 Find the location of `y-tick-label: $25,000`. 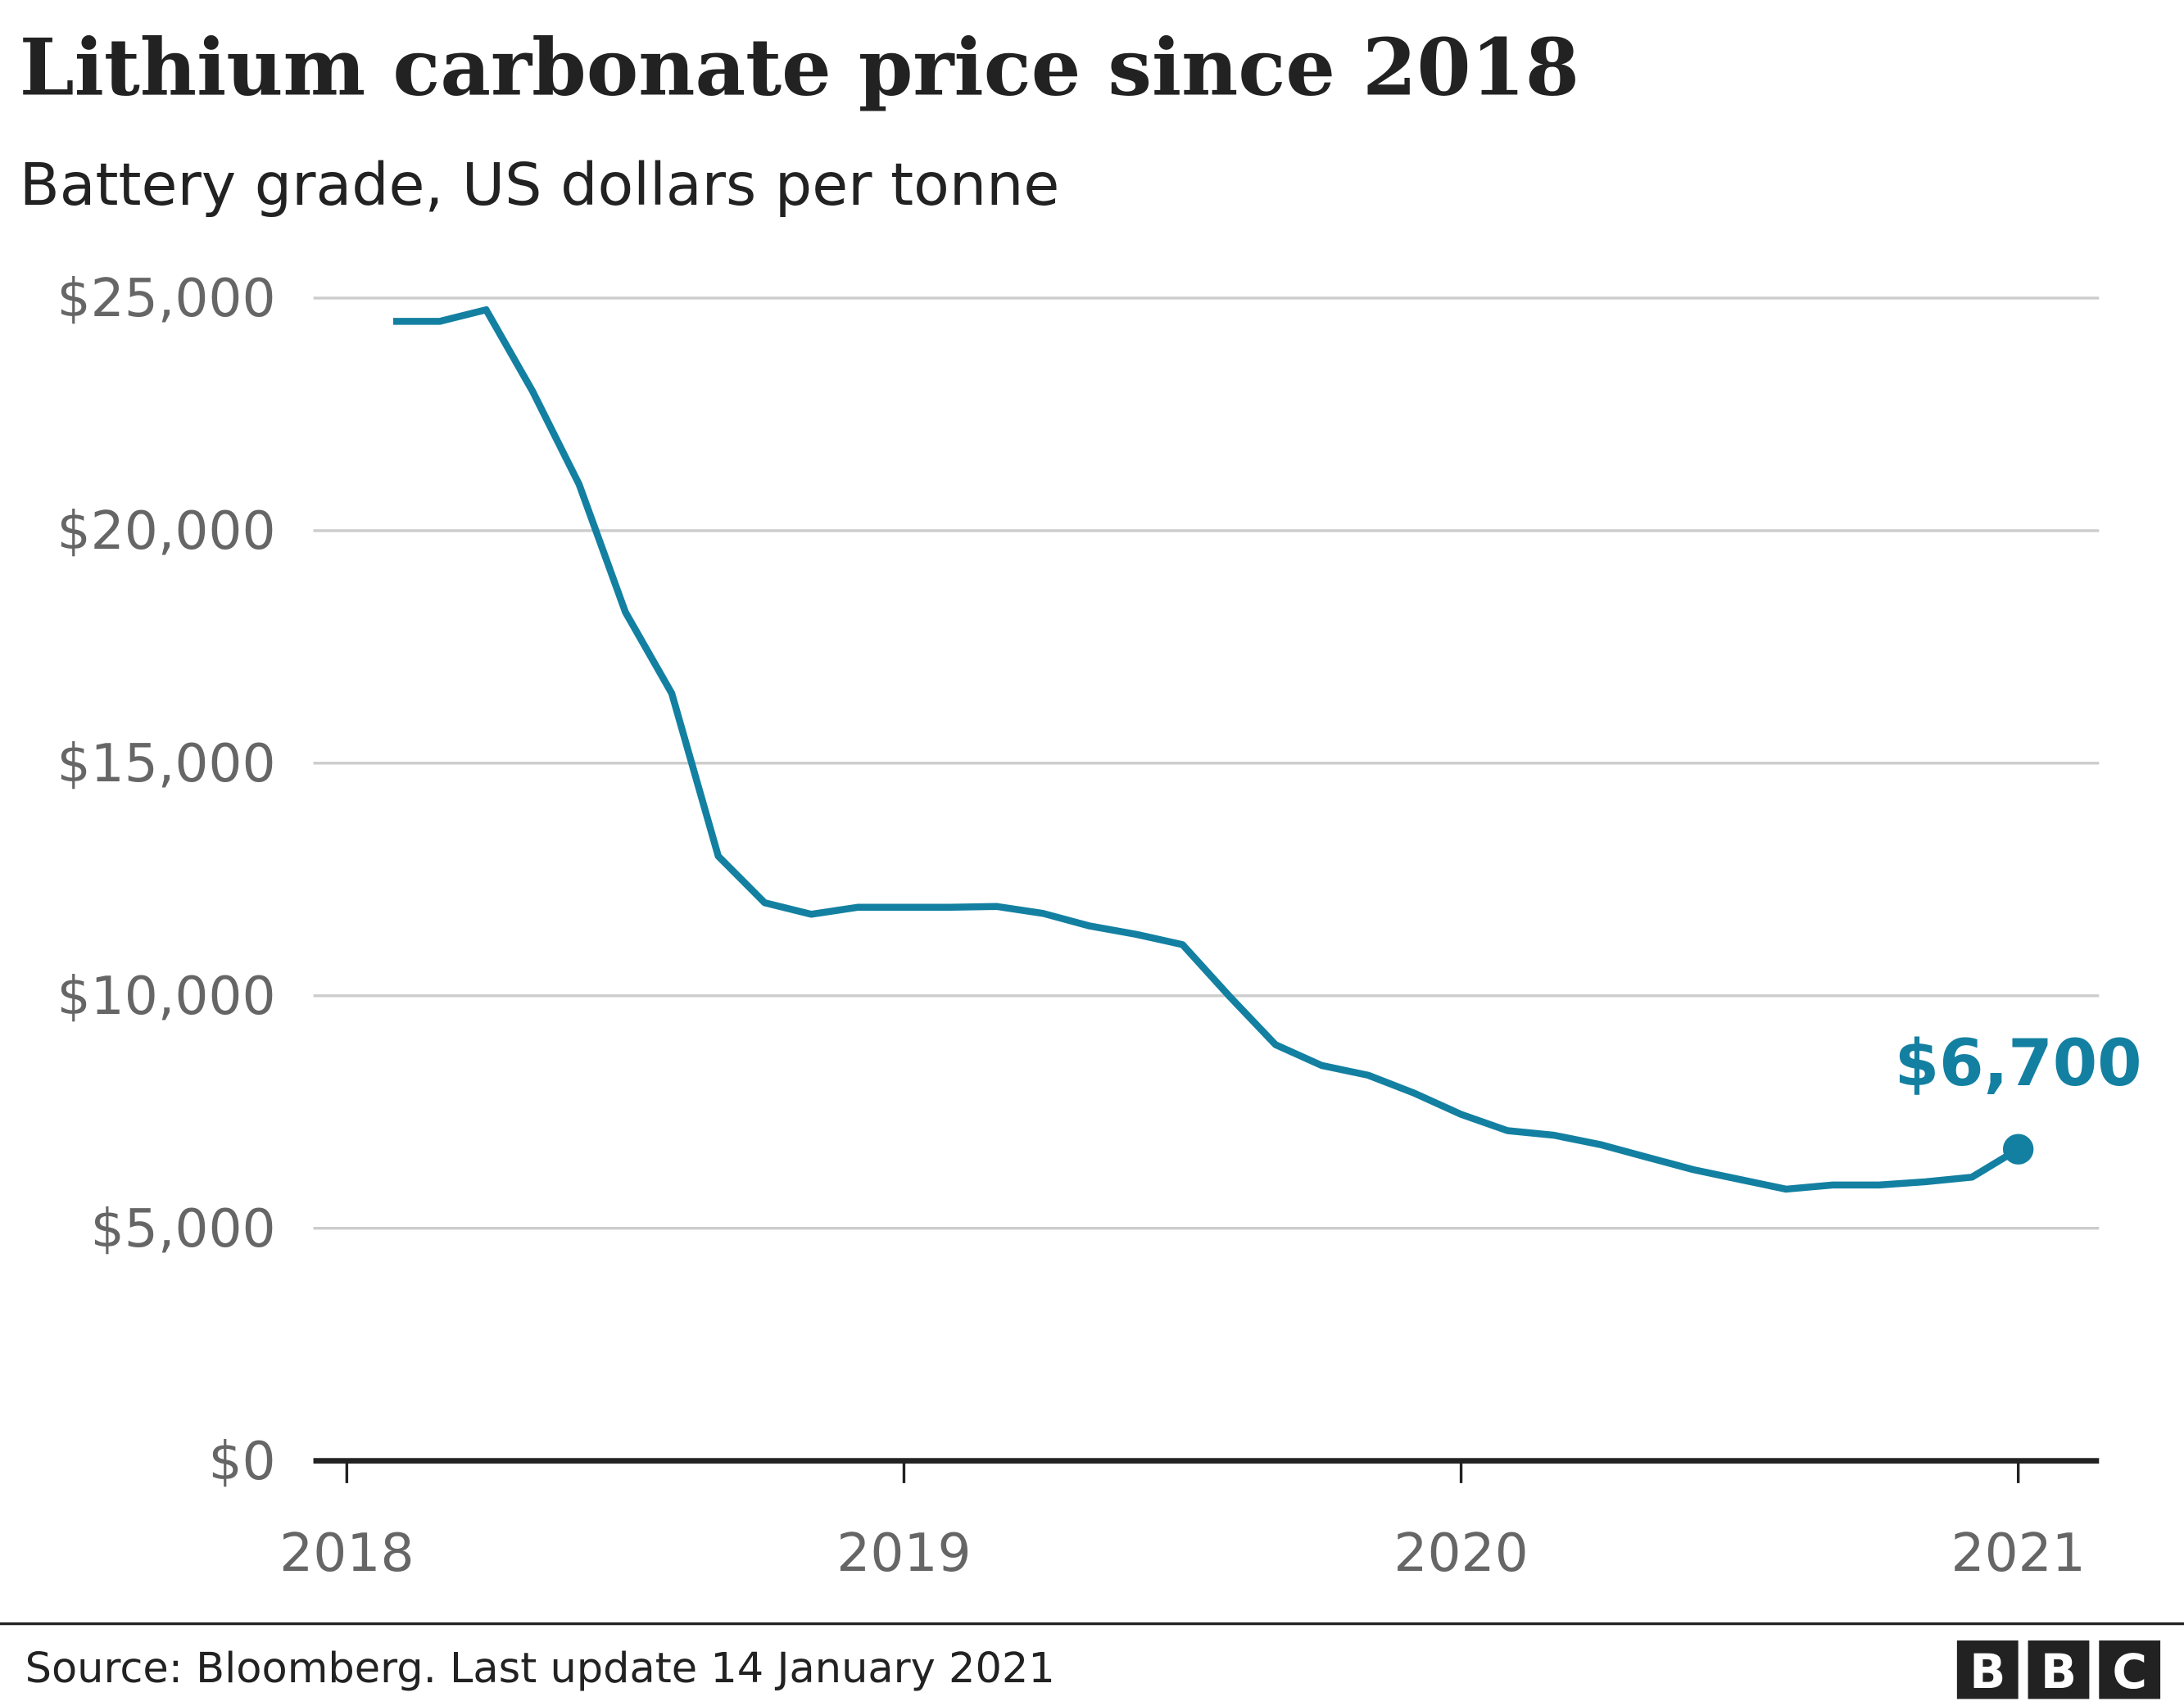

y-tick-label: $25,000 is located at coordinates (166, 298).